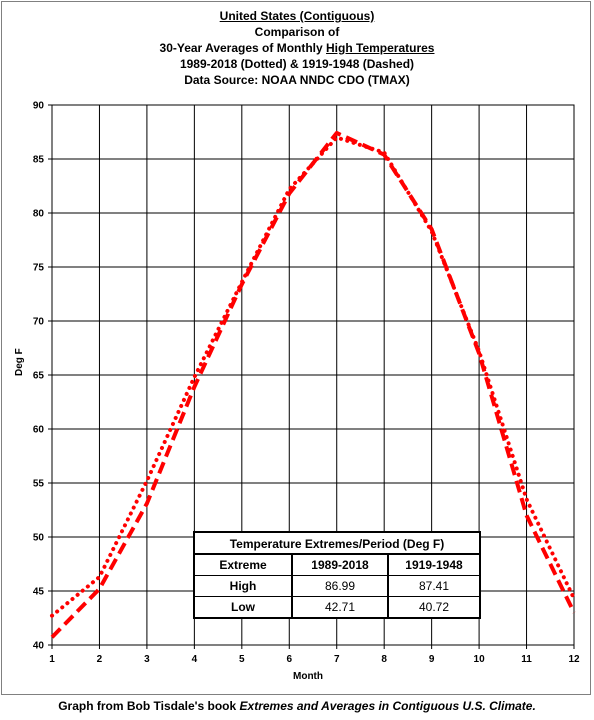 The width and height of the screenshot is (594, 720). I want to click on title-line-2: Comparison of, so click(297, 32).